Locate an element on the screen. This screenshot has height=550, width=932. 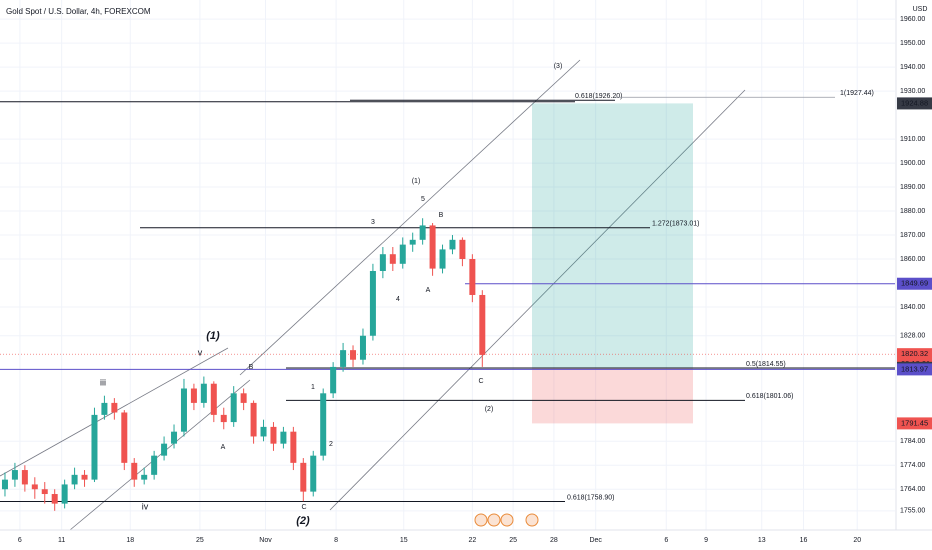
x-tick-label: 13 is located at coordinates (762, 540).